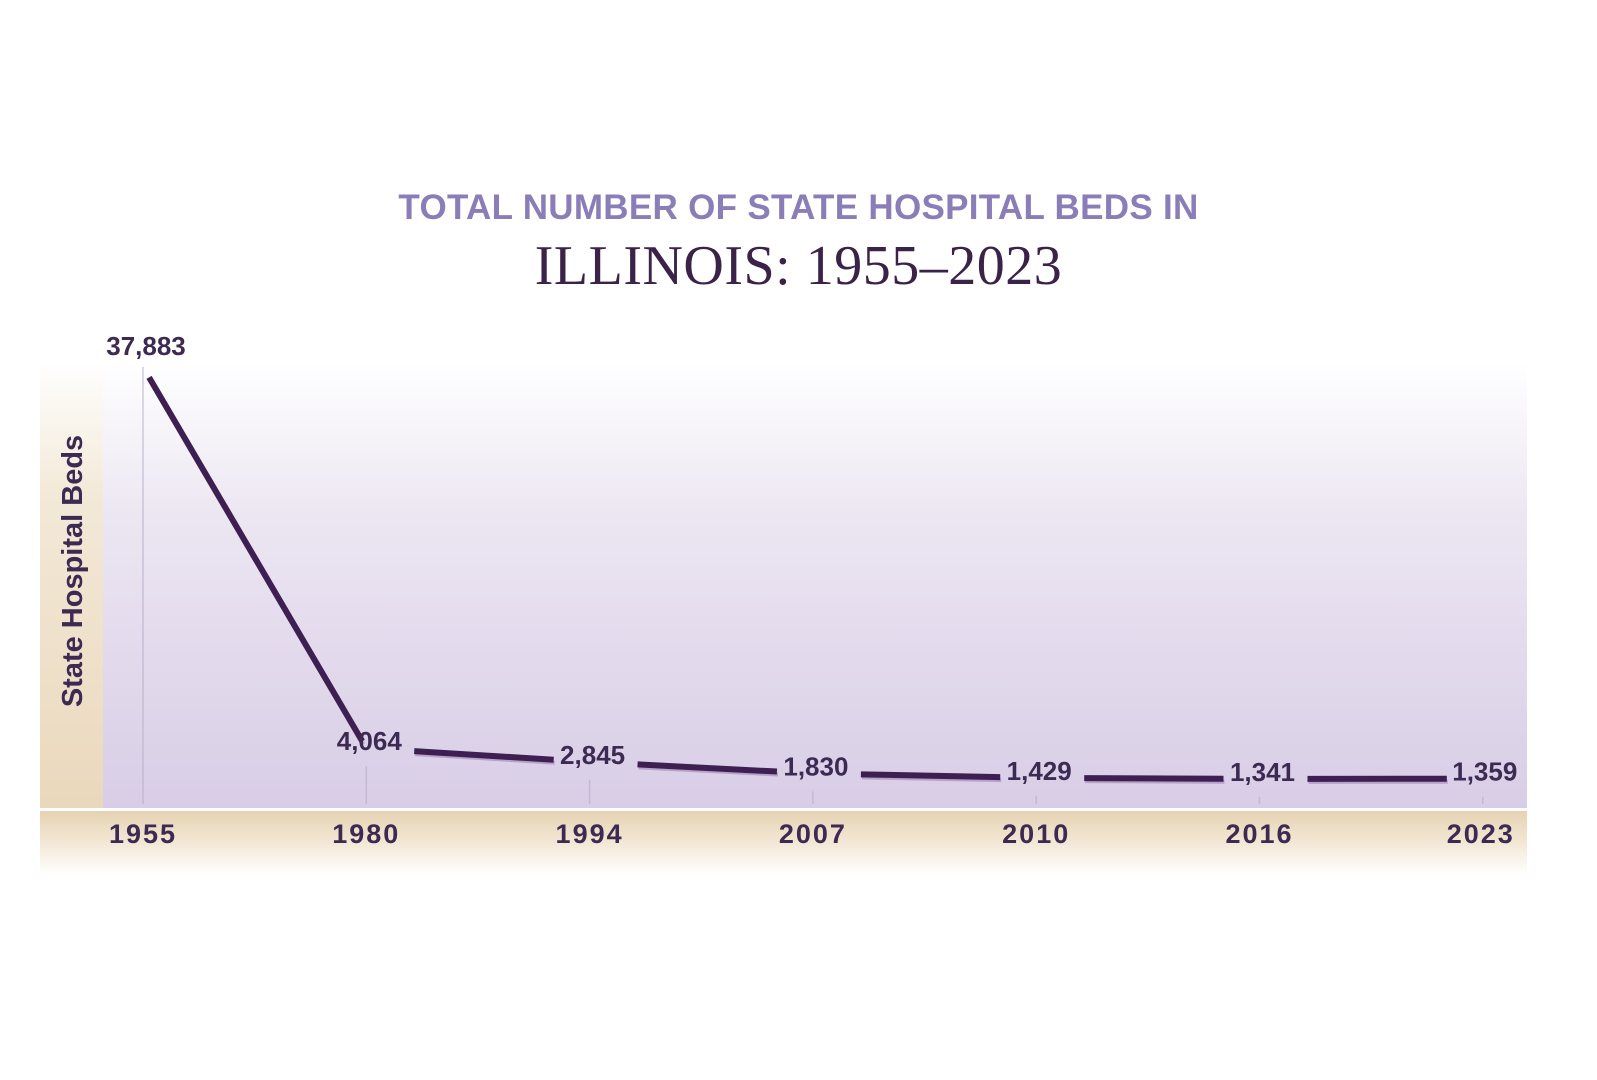  Describe the element at coordinates (798, 266) in the screenshot. I see `chart-subtitle: ILLINOIS: 1955–2023` at that location.